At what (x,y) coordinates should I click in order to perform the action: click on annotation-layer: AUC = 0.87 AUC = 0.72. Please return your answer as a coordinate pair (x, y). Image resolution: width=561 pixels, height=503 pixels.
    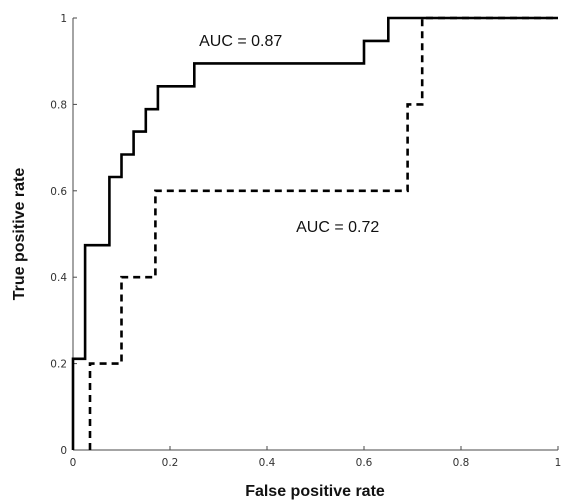
    Looking at the image, I should click on (289, 134).